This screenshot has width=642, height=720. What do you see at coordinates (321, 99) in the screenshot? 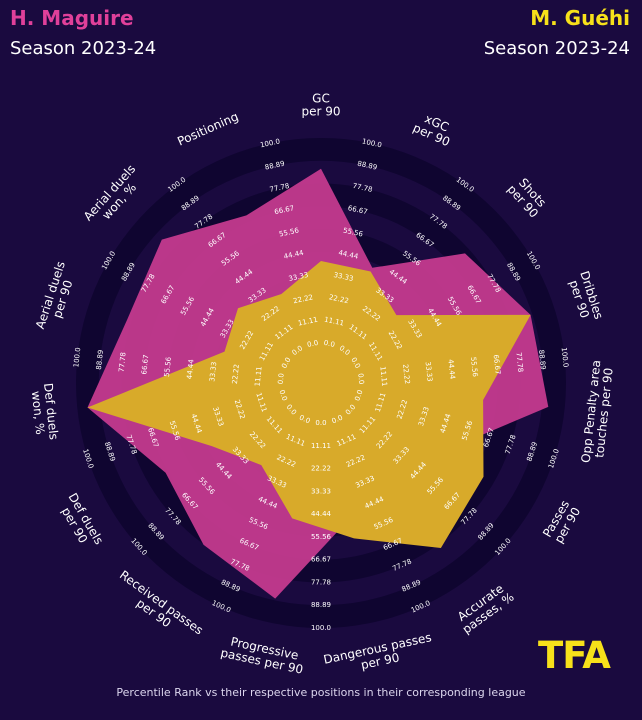
I see `category-label-line: GC` at bounding box center [321, 99].